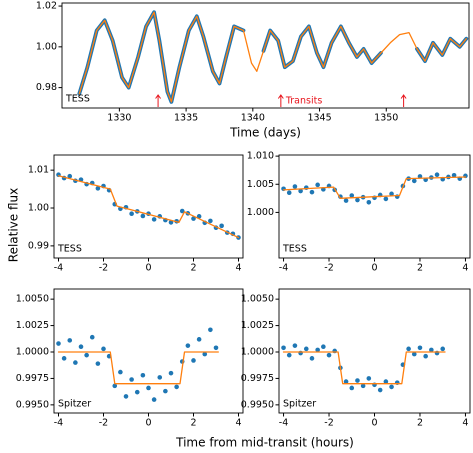  What do you see at coordinates (186, 118) in the screenshot?
I see `x-tick-label: 1335` at bounding box center [186, 118].